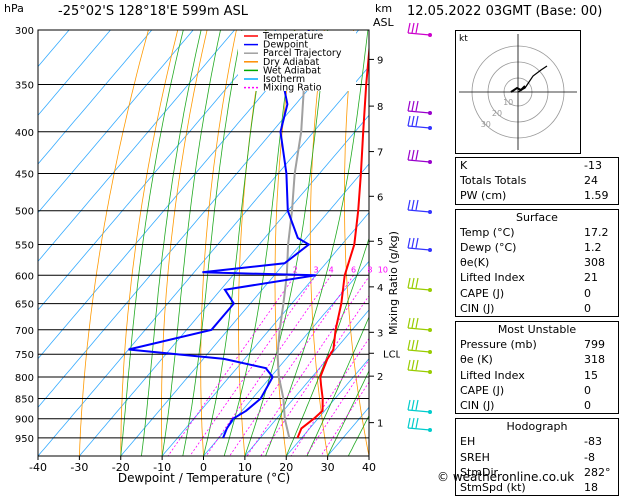 Image resolution: width=629 pixels, height=500 pixels. What do you see at coordinates (537, 441) in the screenshot?
I see `index-row: EH -83` at bounding box center [537, 441].